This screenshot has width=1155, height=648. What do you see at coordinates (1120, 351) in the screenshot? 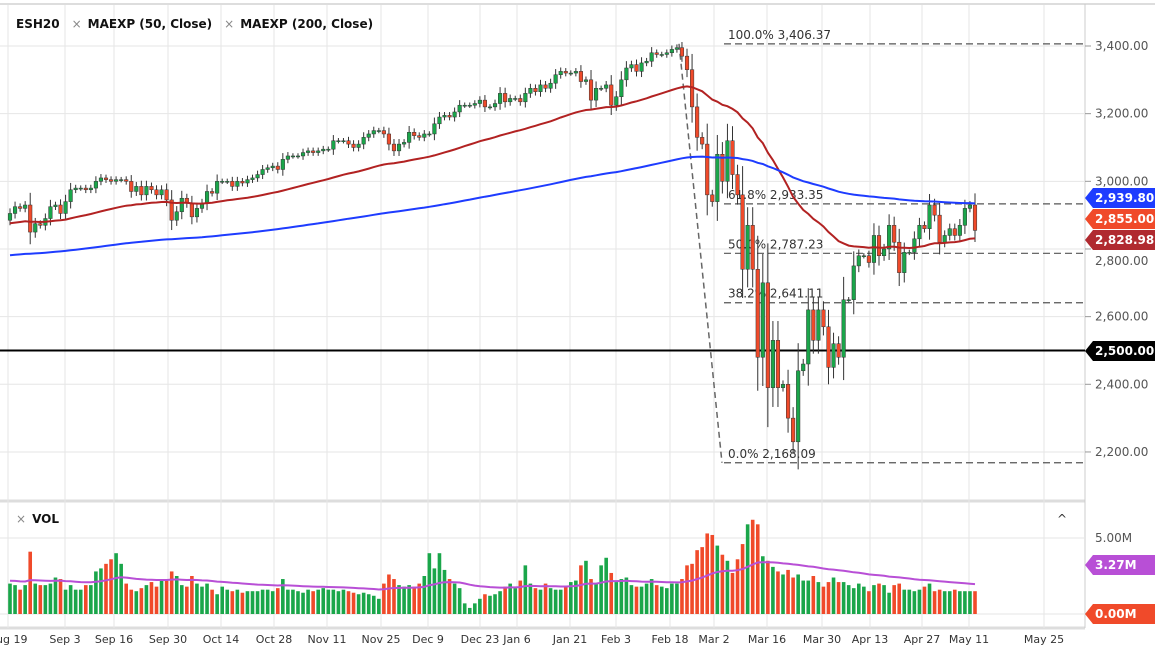
I see `level-price-tag: 2,500.00` at bounding box center [1120, 351].